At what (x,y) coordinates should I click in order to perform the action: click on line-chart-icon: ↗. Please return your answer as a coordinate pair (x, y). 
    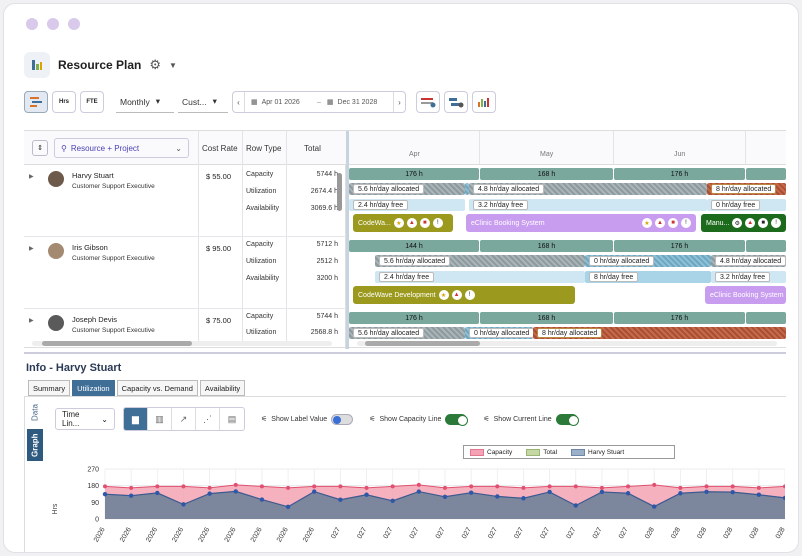
    Looking at the image, I should click on (184, 419).